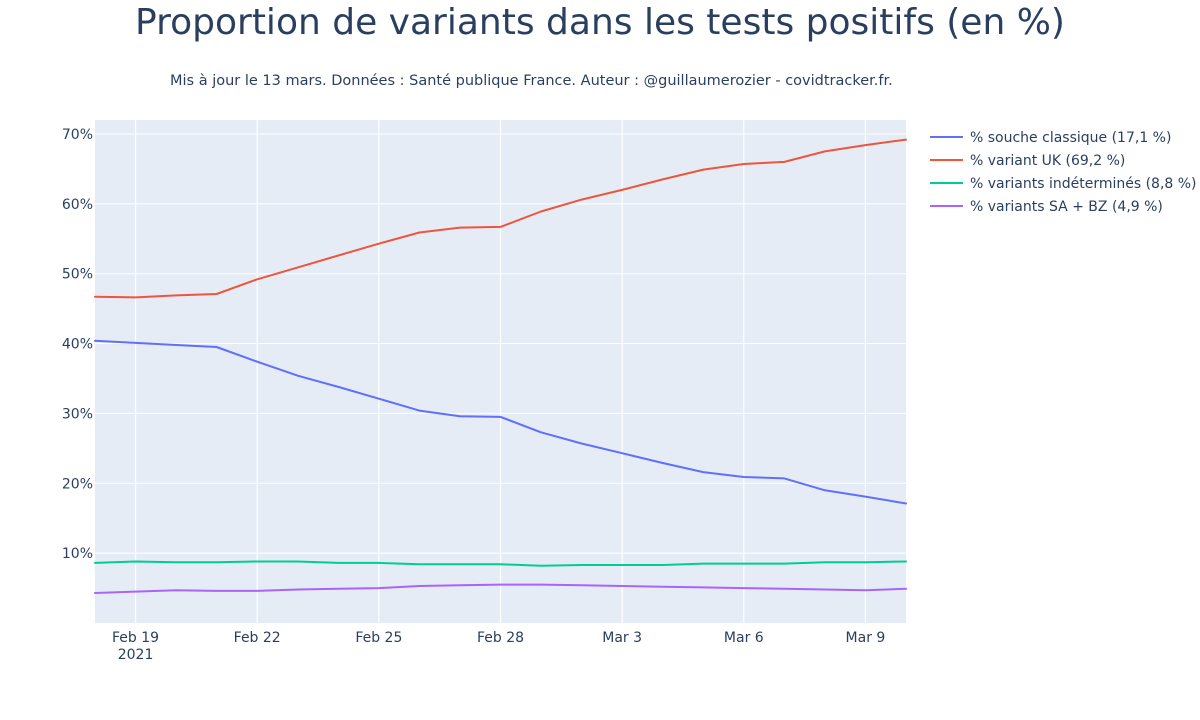 The height and width of the screenshot is (720, 1200). Describe the element at coordinates (257, 638) in the screenshot. I see `x-tick-label: Feb 22` at that location.